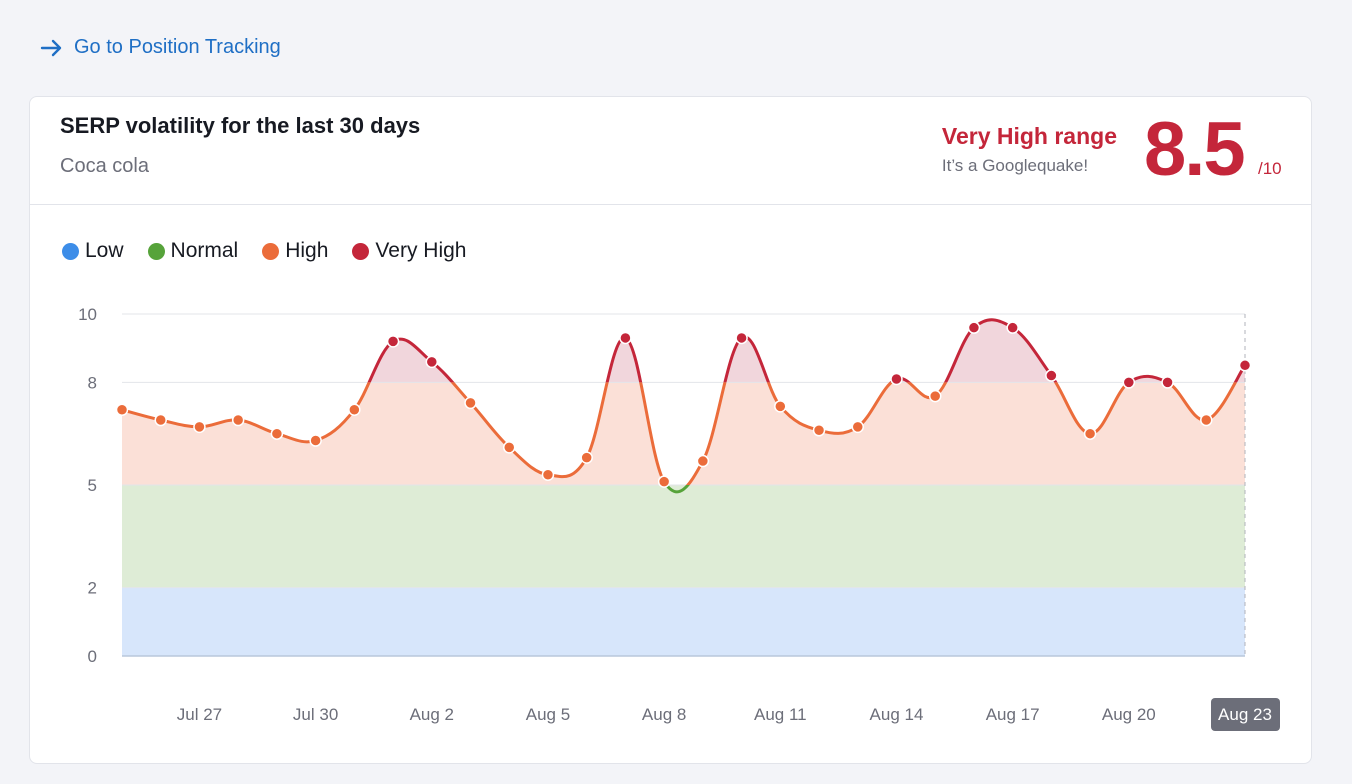 This screenshot has width=1352, height=784. What do you see at coordinates (1129, 714) in the screenshot?
I see `x-tick-label: Aug 20` at bounding box center [1129, 714].